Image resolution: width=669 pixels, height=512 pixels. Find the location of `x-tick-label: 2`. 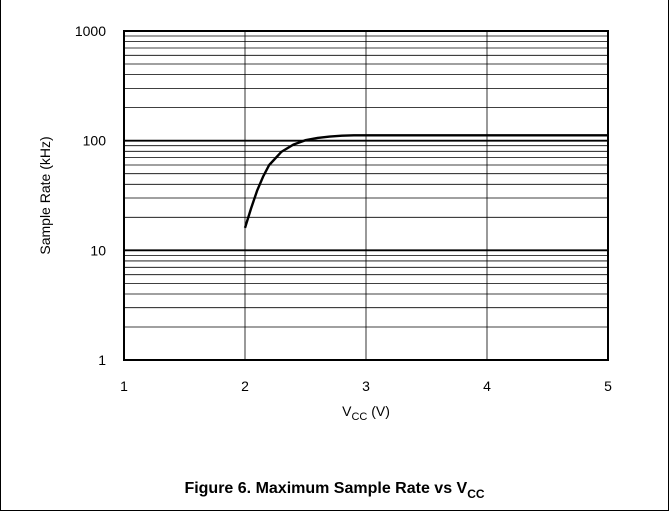

x-tick-label: 2 is located at coordinates (245, 386).